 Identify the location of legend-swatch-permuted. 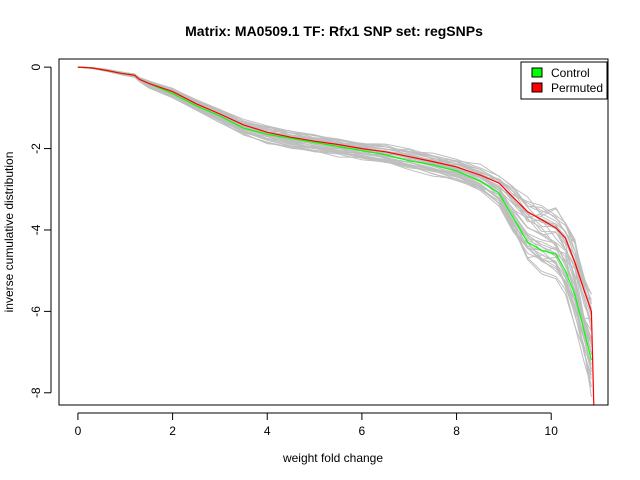
(537, 87).